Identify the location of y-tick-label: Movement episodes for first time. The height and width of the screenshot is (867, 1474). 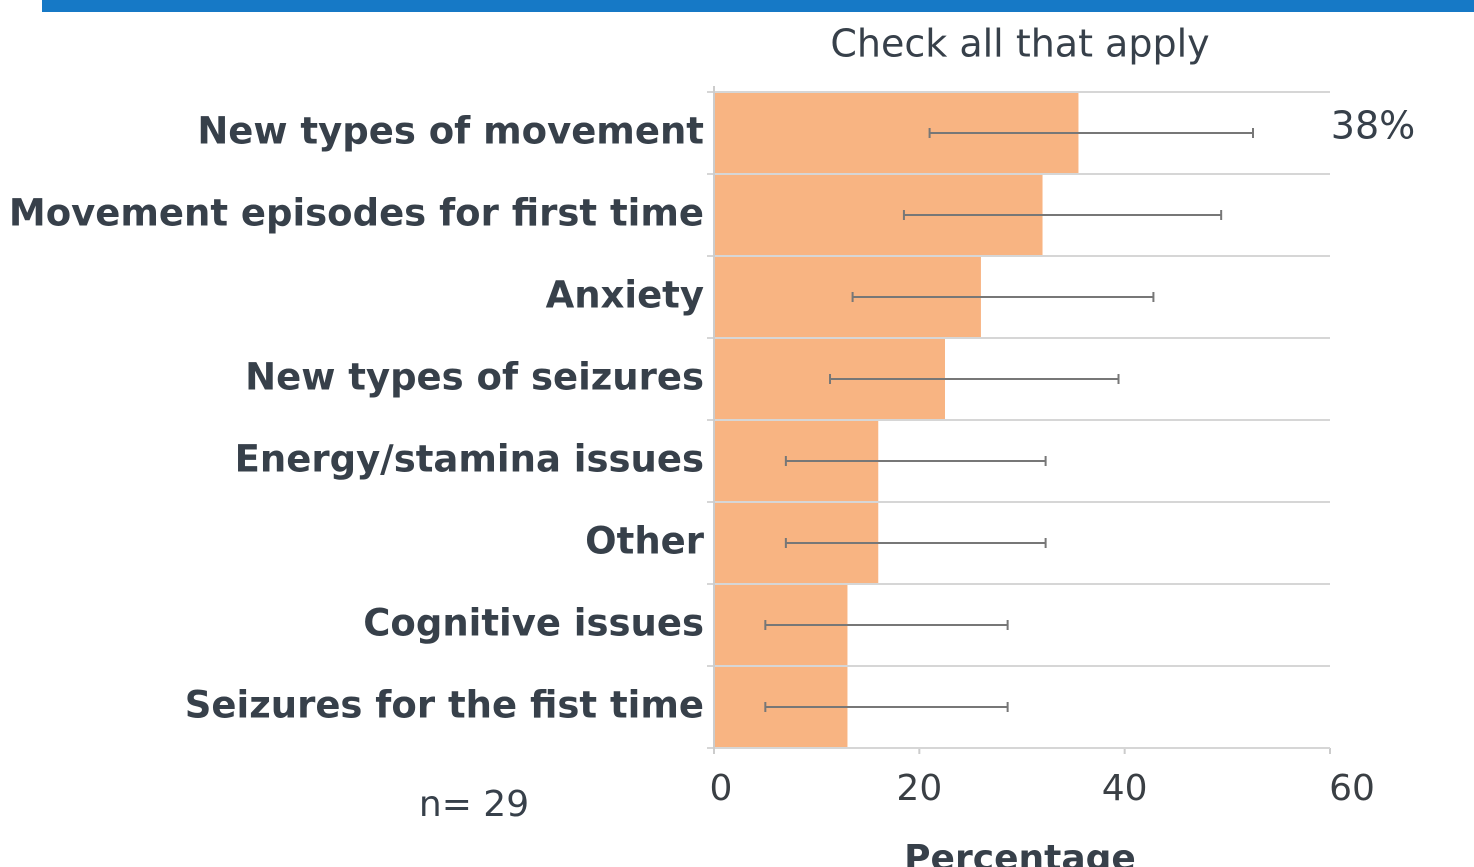
(356, 213).